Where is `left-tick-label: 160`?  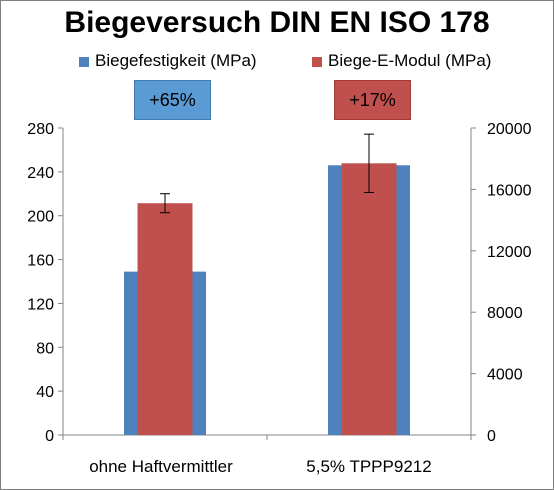 left-tick-label: 160 is located at coordinates (40, 261).